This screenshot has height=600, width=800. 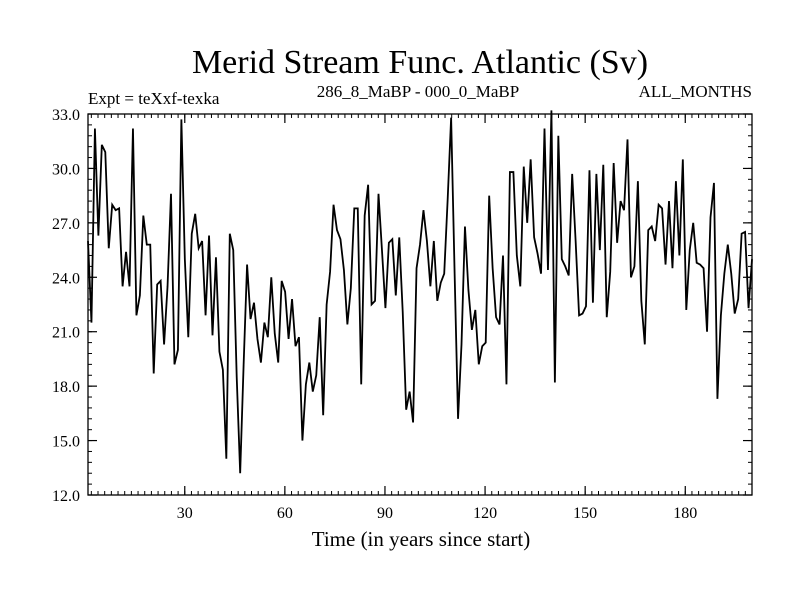 What do you see at coordinates (418, 91) in the screenshot?
I see `period-label: 286_8_MaBP - 000_0_MaBP` at bounding box center [418, 91].